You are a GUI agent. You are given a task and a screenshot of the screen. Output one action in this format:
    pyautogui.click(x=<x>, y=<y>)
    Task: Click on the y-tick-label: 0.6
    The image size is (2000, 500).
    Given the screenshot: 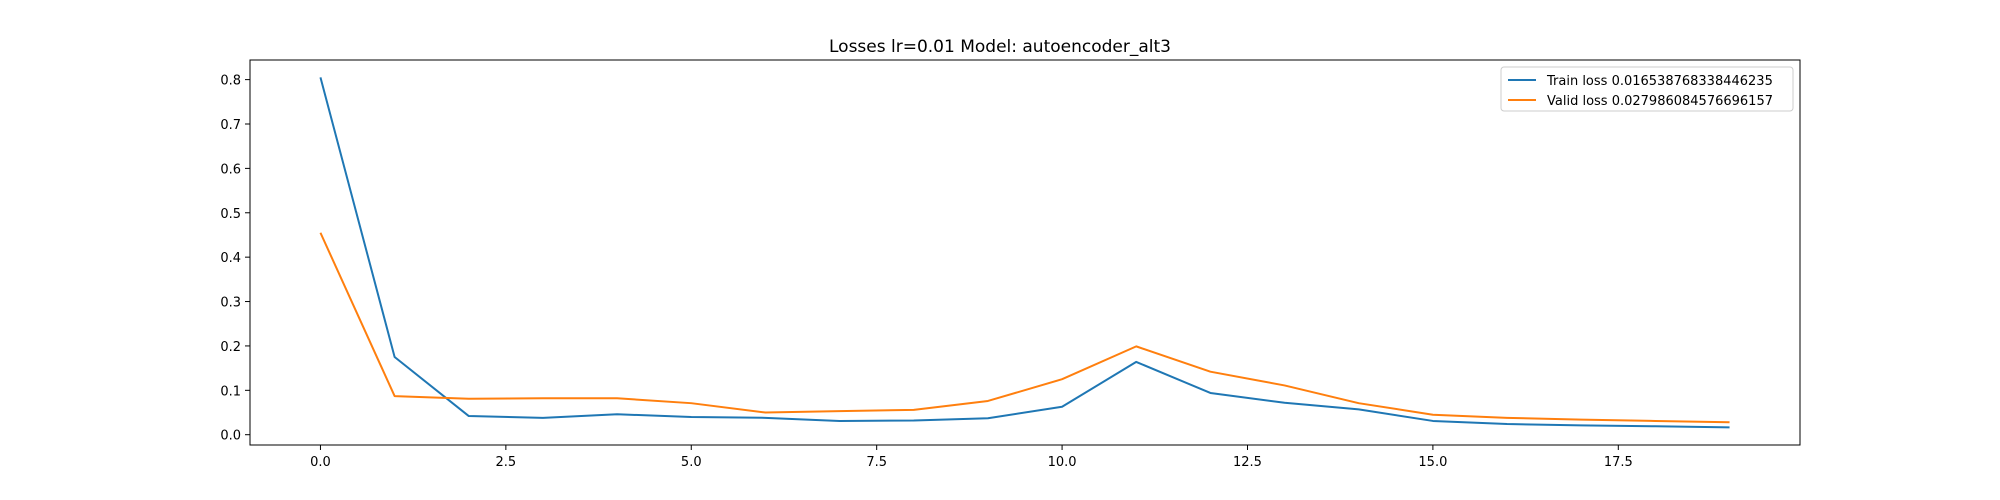 What is the action you would take?
    pyautogui.click(x=230, y=169)
    